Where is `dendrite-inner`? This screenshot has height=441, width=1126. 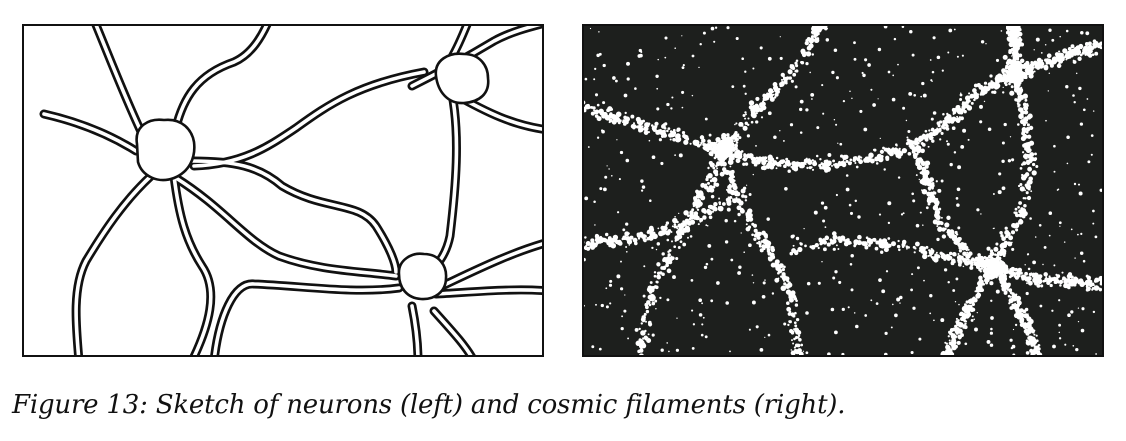 dendrite-inner is located at coordinates (491, 265).